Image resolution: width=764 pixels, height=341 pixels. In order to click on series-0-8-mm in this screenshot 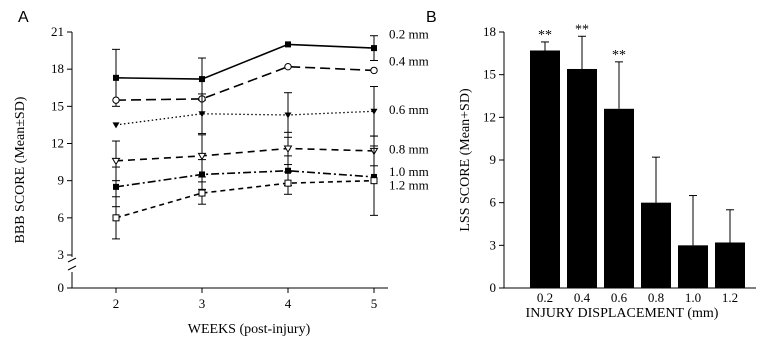, I will do `click(245, 156)`.